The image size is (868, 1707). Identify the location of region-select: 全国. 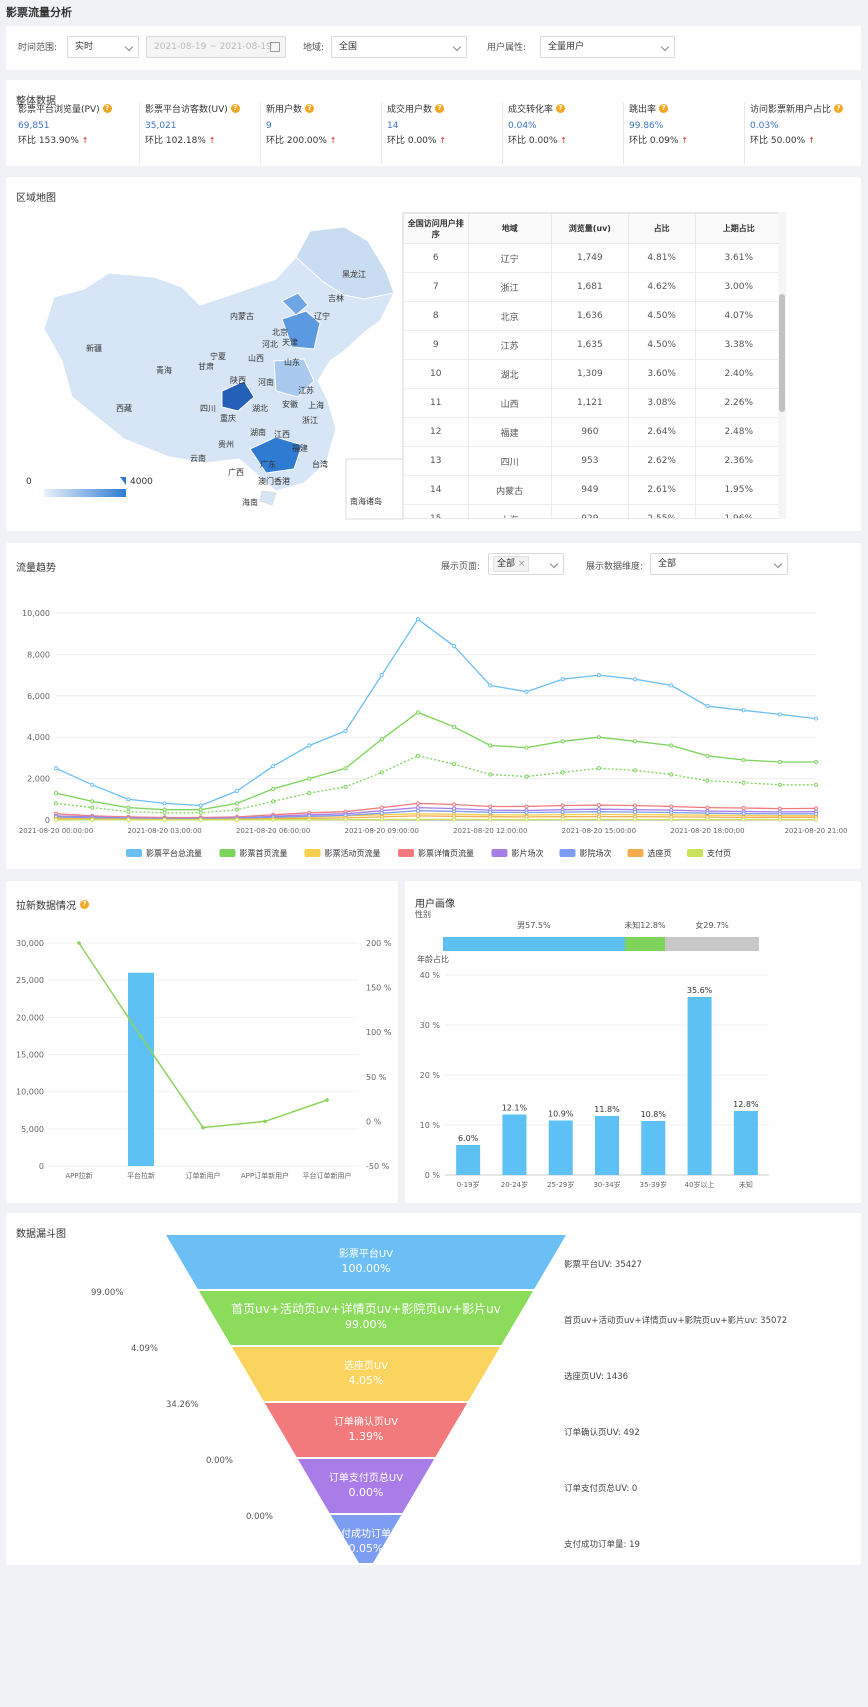
(399, 47).